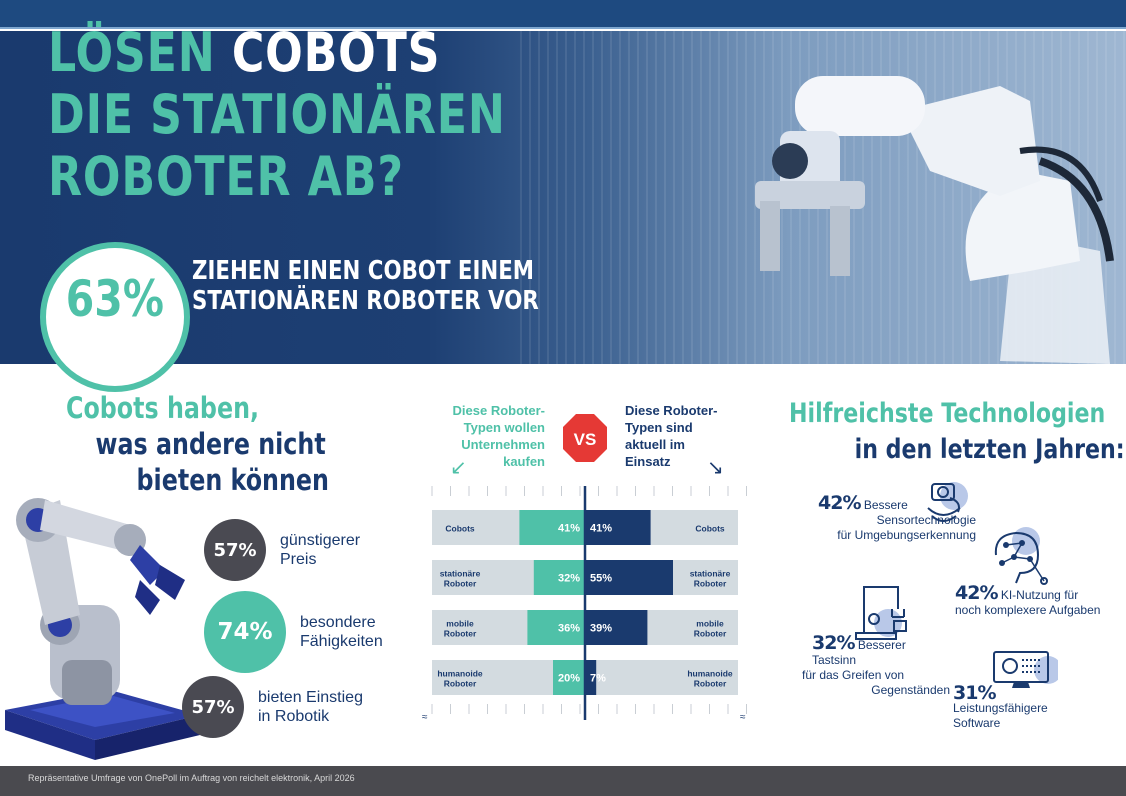 Image resolution: width=1126 pixels, height=796 pixels. What do you see at coordinates (671, 410) in the screenshot?
I see `use-label-line: Diese Roboter-` at bounding box center [671, 410].